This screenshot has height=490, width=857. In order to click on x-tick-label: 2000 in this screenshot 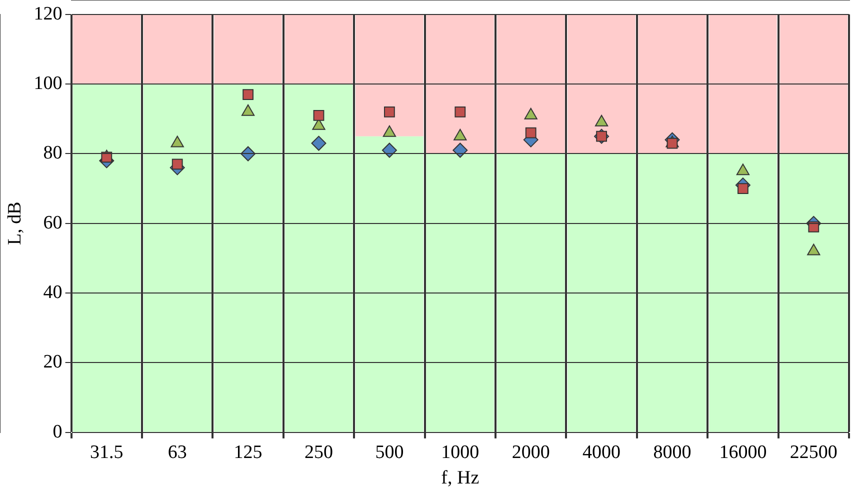, I will do `click(531, 452)`.